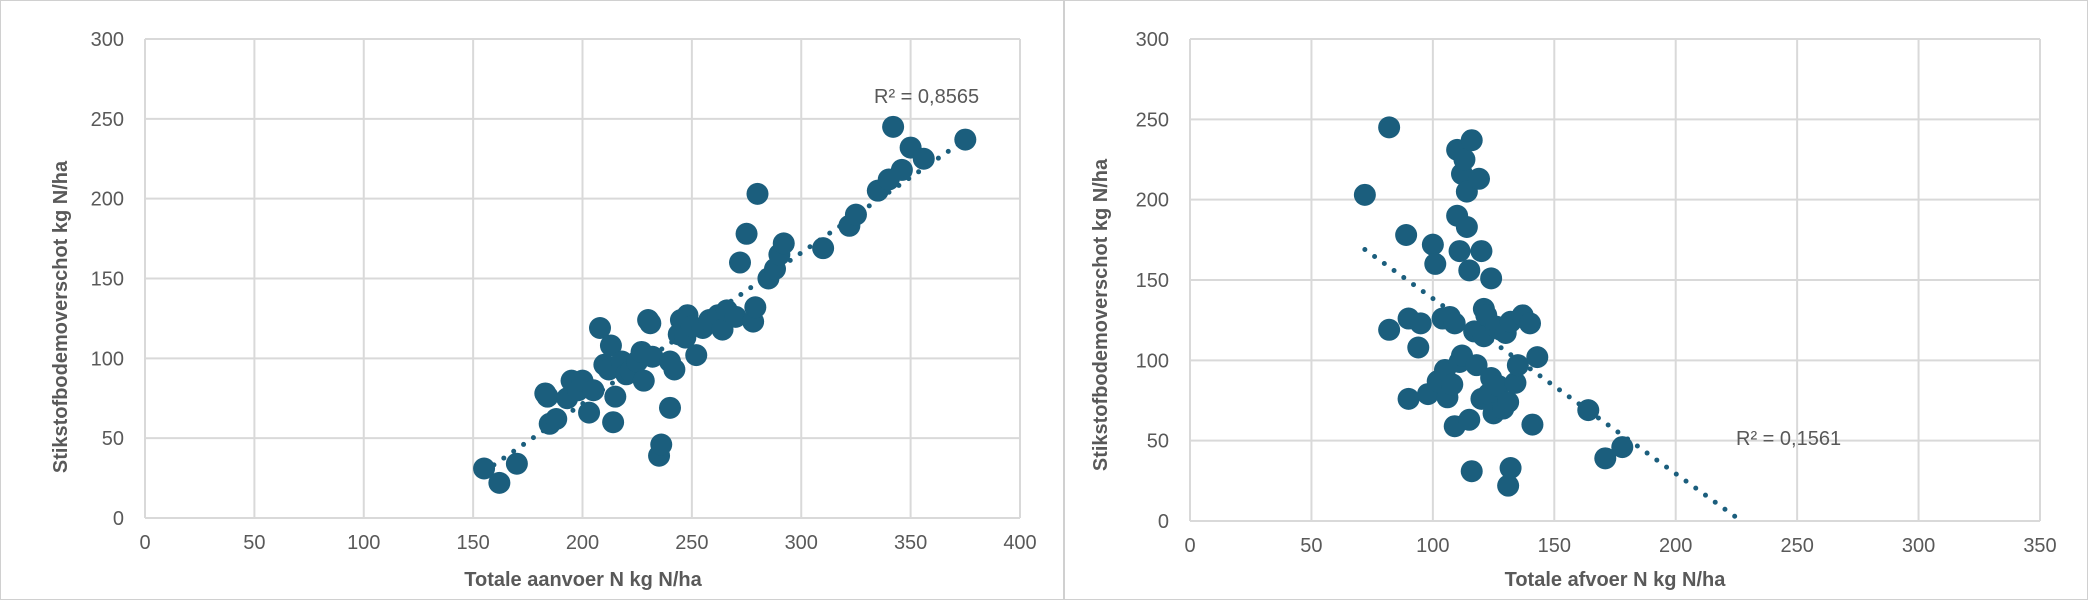  I want to click on x-axis-title-afvoer: Totale afvoer N kg N/ha, so click(1616, 580).